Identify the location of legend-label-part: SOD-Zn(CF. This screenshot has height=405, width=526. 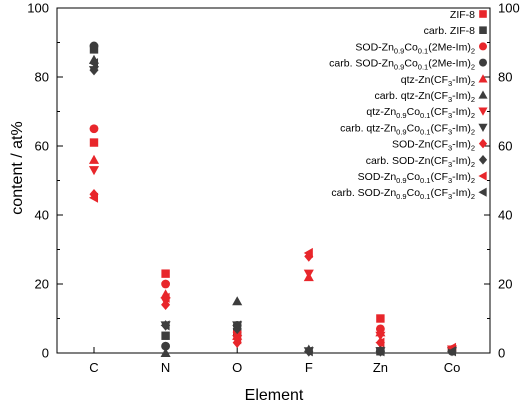
(420, 145).